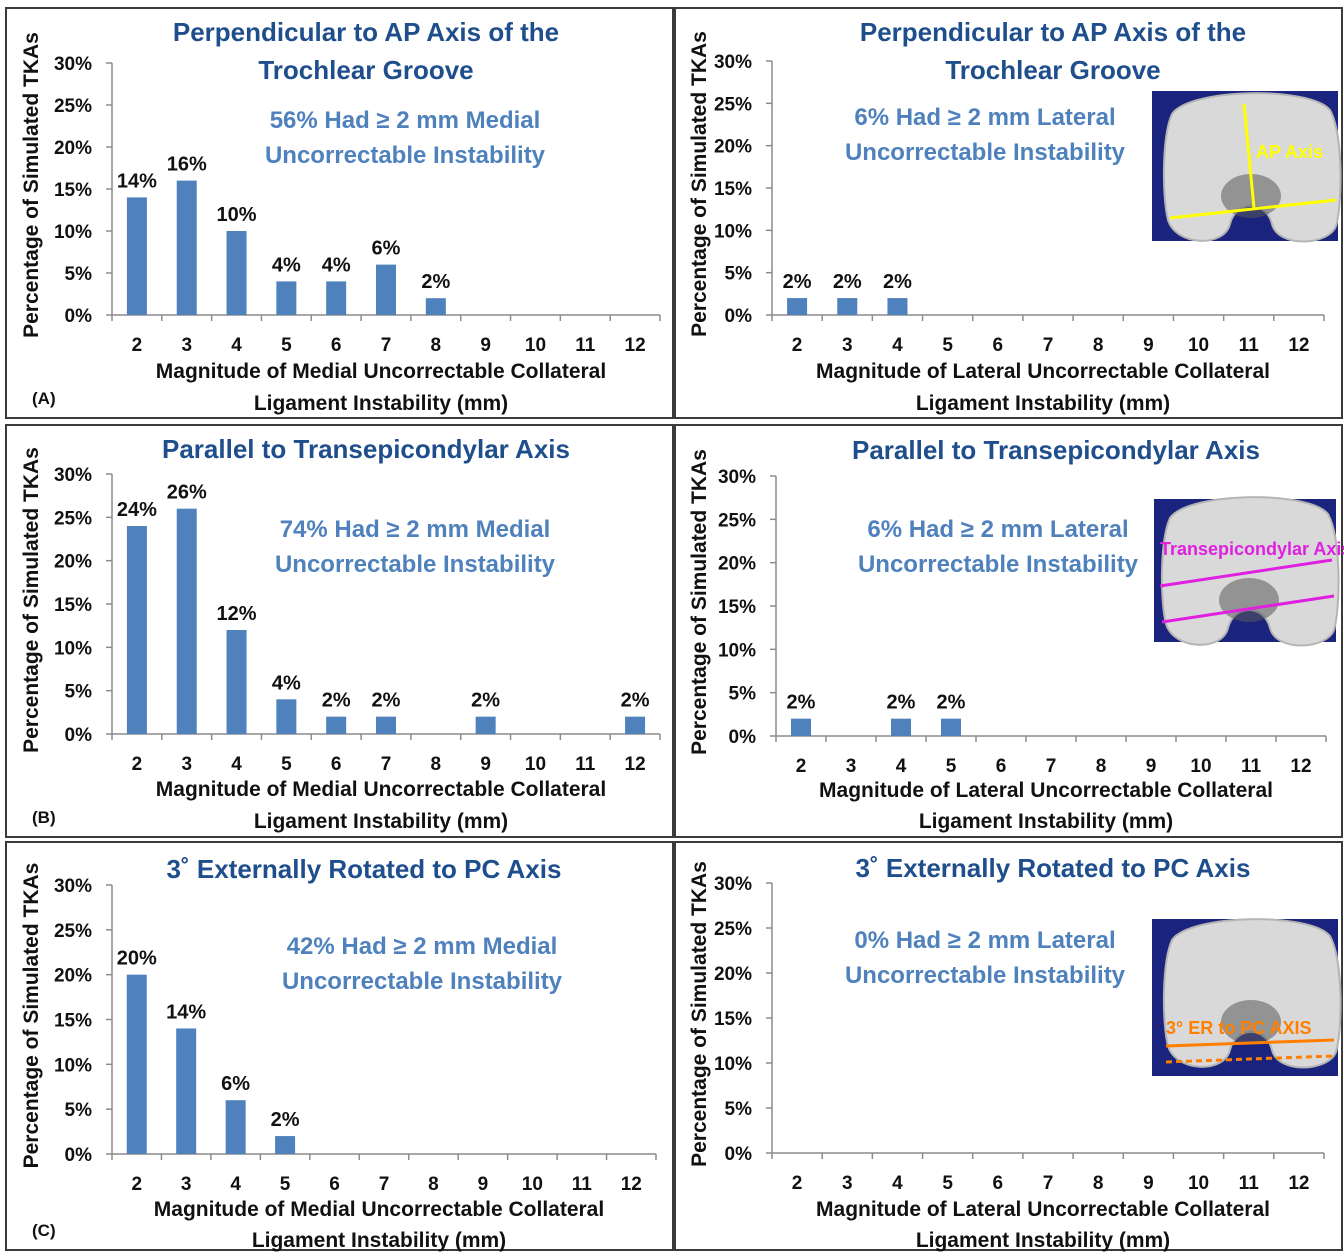 The image size is (1344, 1252). What do you see at coordinates (236, 345) in the screenshot?
I see `x-tick-label: 4` at bounding box center [236, 345].